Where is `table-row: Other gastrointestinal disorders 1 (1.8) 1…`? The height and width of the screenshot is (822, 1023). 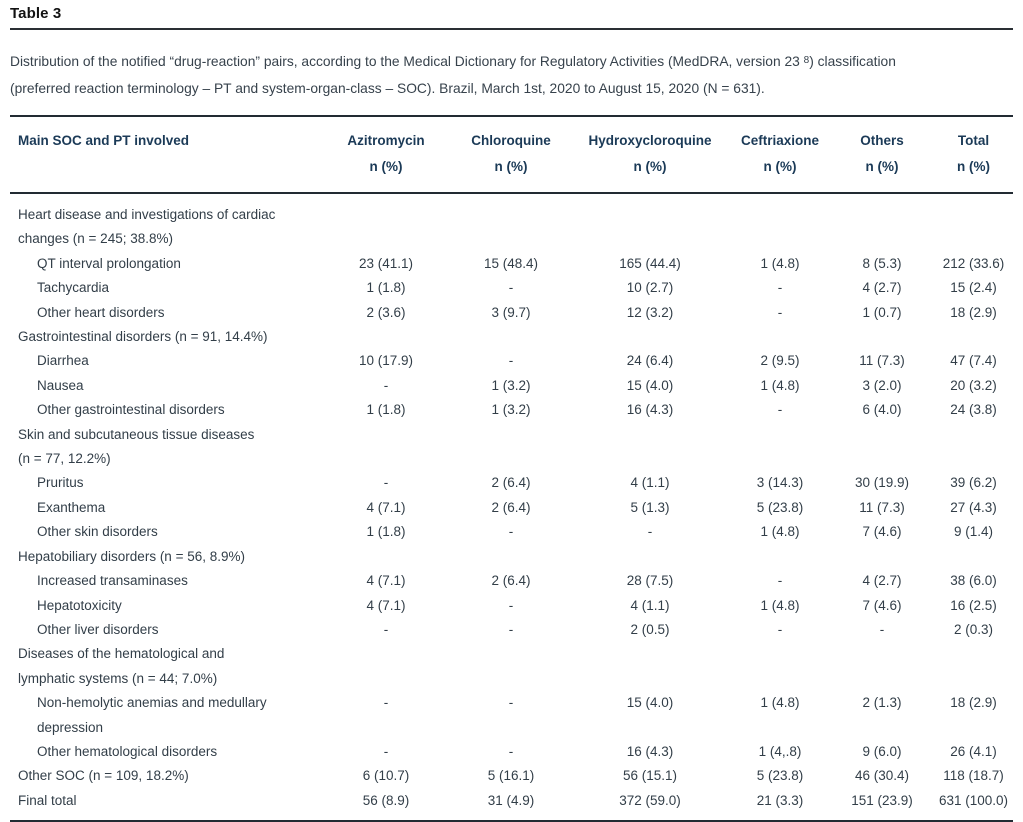
table-row: Other gastrointestinal disorders 1 (1.8) 1… is located at coordinates (511, 410).